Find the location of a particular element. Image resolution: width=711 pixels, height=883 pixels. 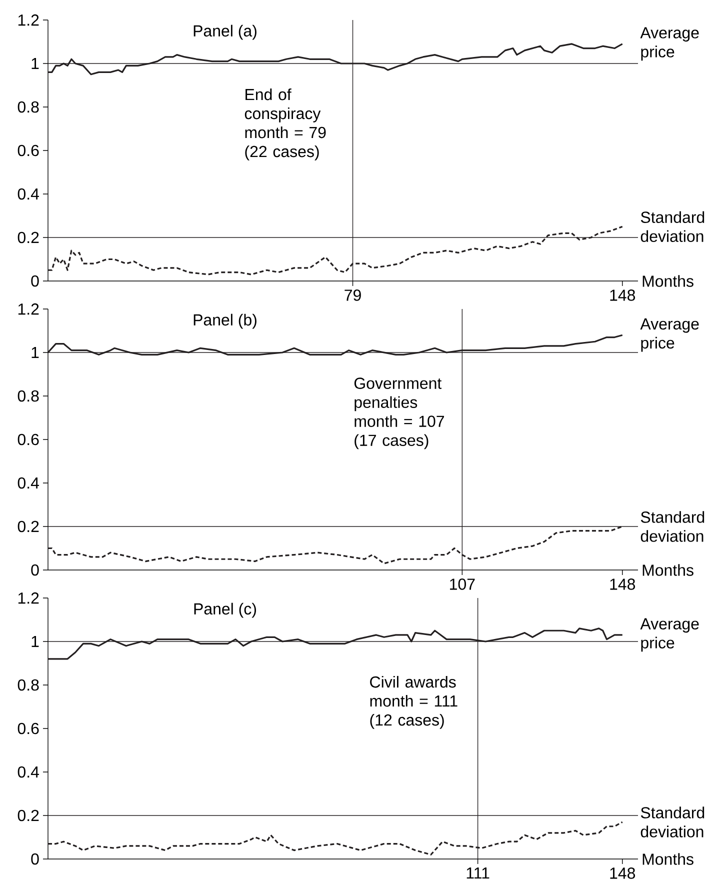

x-tick-label: 79 is located at coordinates (352, 295).